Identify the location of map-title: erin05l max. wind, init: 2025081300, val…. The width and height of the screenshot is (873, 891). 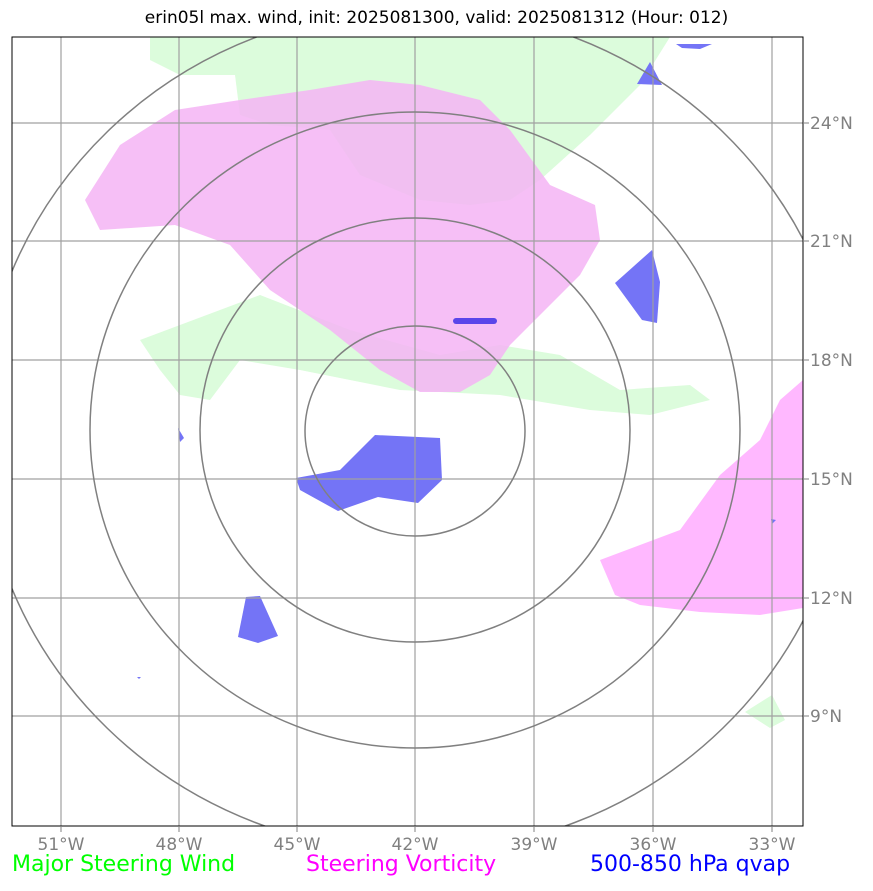
(436, 18).